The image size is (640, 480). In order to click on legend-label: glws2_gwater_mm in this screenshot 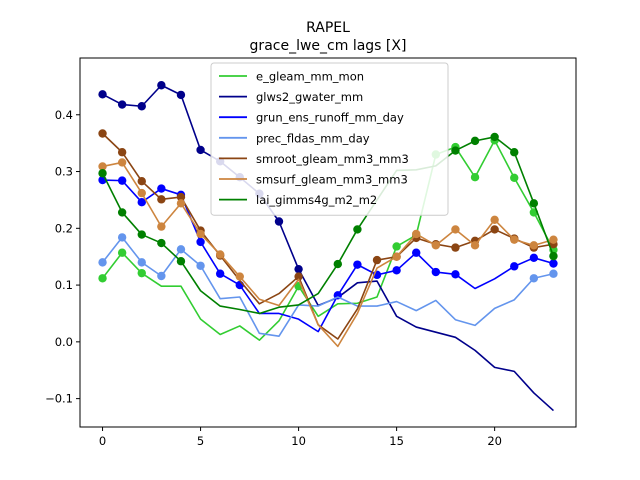, I will do `click(309, 97)`.